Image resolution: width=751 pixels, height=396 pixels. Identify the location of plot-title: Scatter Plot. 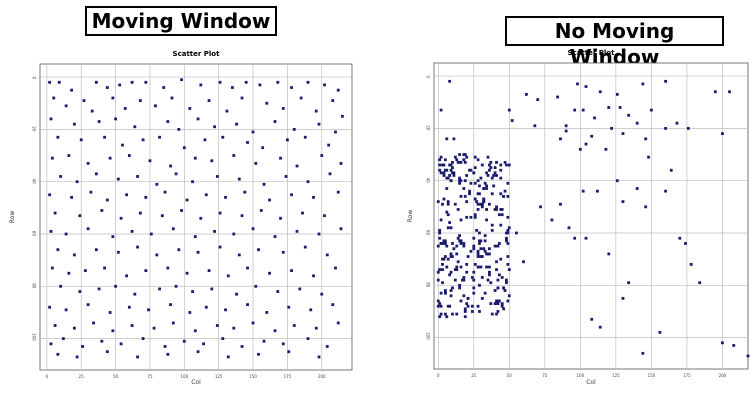
(197, 54).